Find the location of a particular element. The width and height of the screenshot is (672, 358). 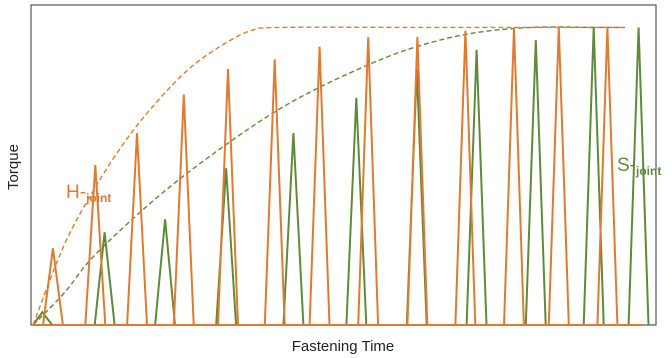

h-joint-label: H-joint is located at coordinates (88, 193).